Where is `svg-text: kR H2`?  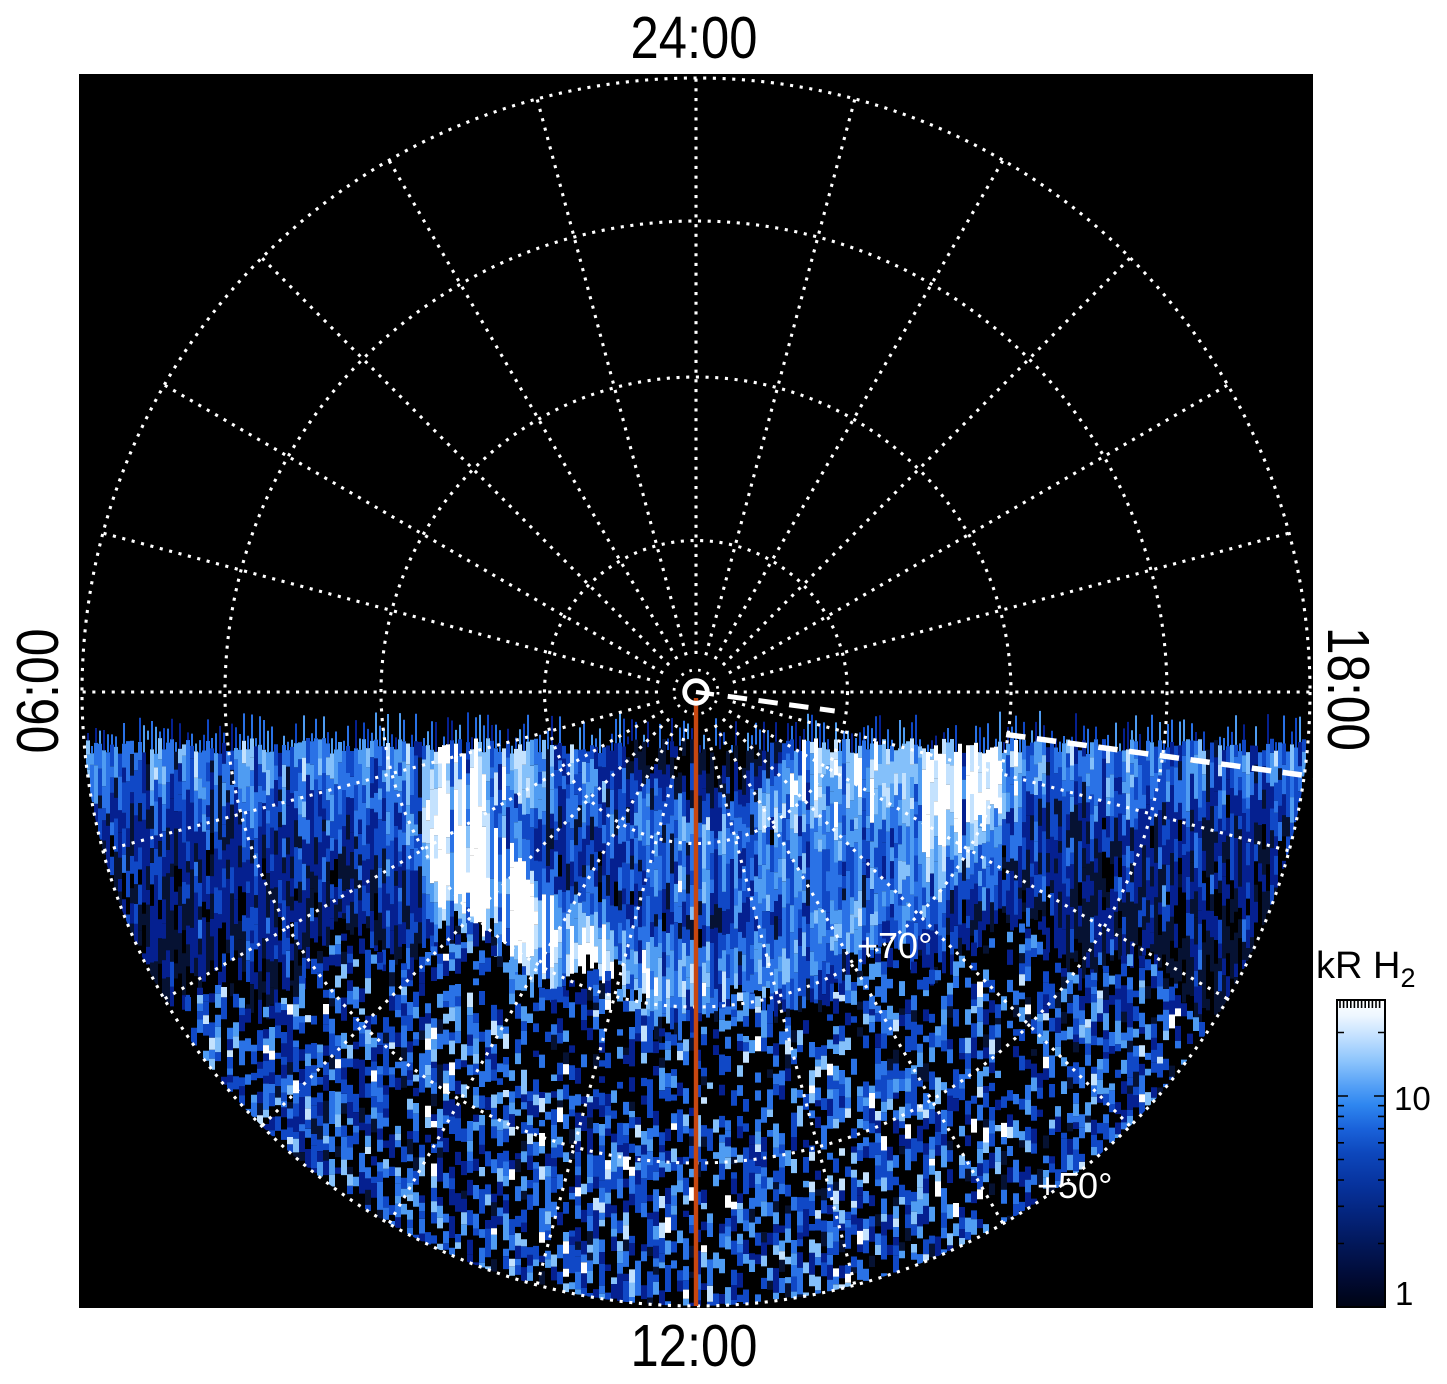
svg-text: kR H2 is located at coordinates (1365, 969).